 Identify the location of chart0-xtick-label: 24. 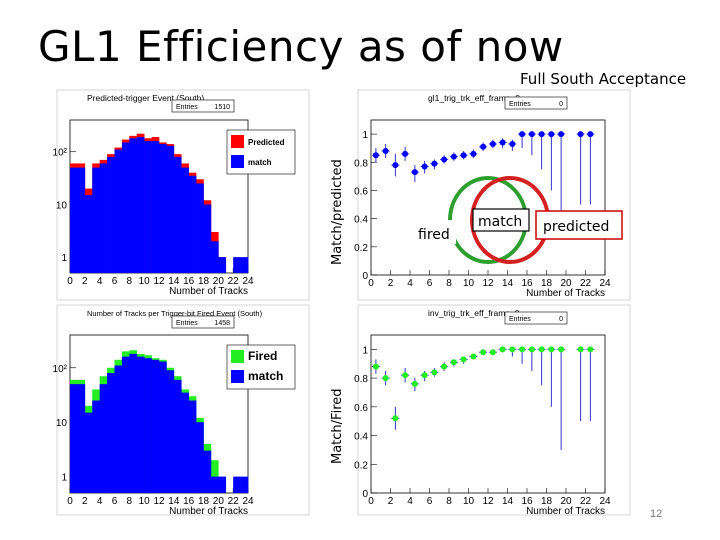
(248, 281).